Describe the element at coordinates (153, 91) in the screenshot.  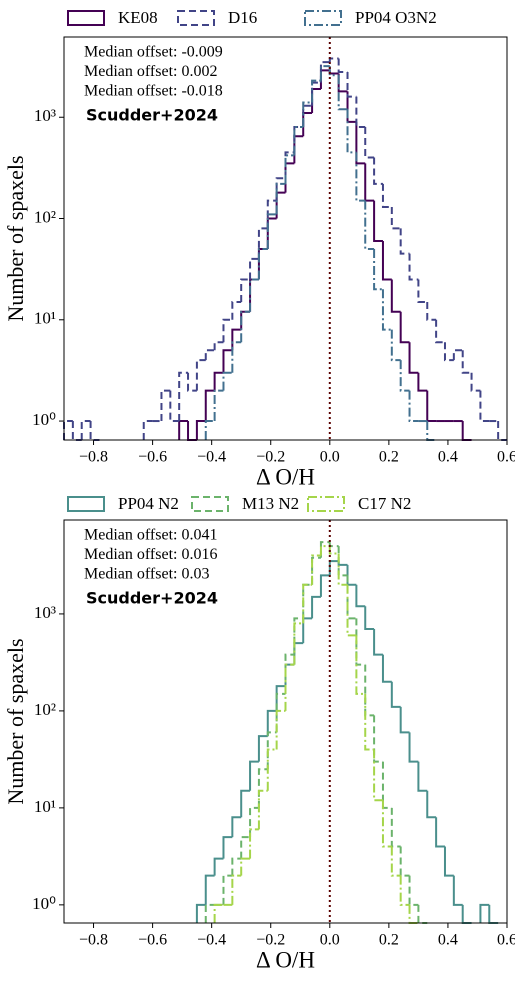
I see `annotation: Median offset: -0.018` at that location.